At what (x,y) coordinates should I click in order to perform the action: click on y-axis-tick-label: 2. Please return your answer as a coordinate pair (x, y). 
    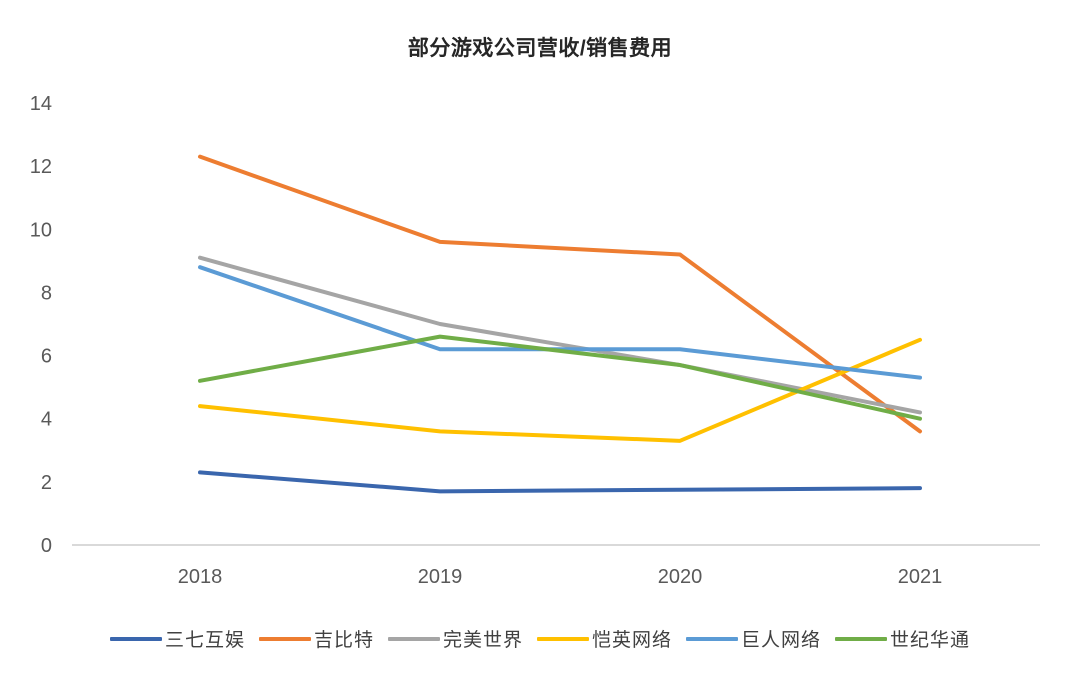
    Looking at the image, I should click on (46, 483).